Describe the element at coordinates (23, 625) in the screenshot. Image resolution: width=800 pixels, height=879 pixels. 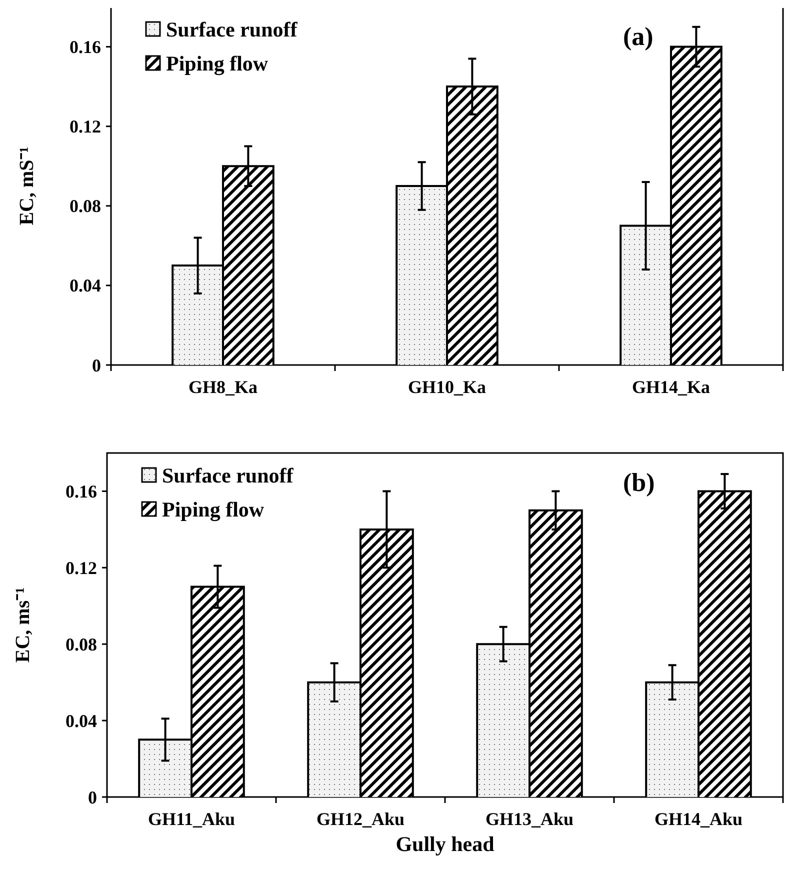
I see `y-axis-title: EC, ms⁻¹` at that location.